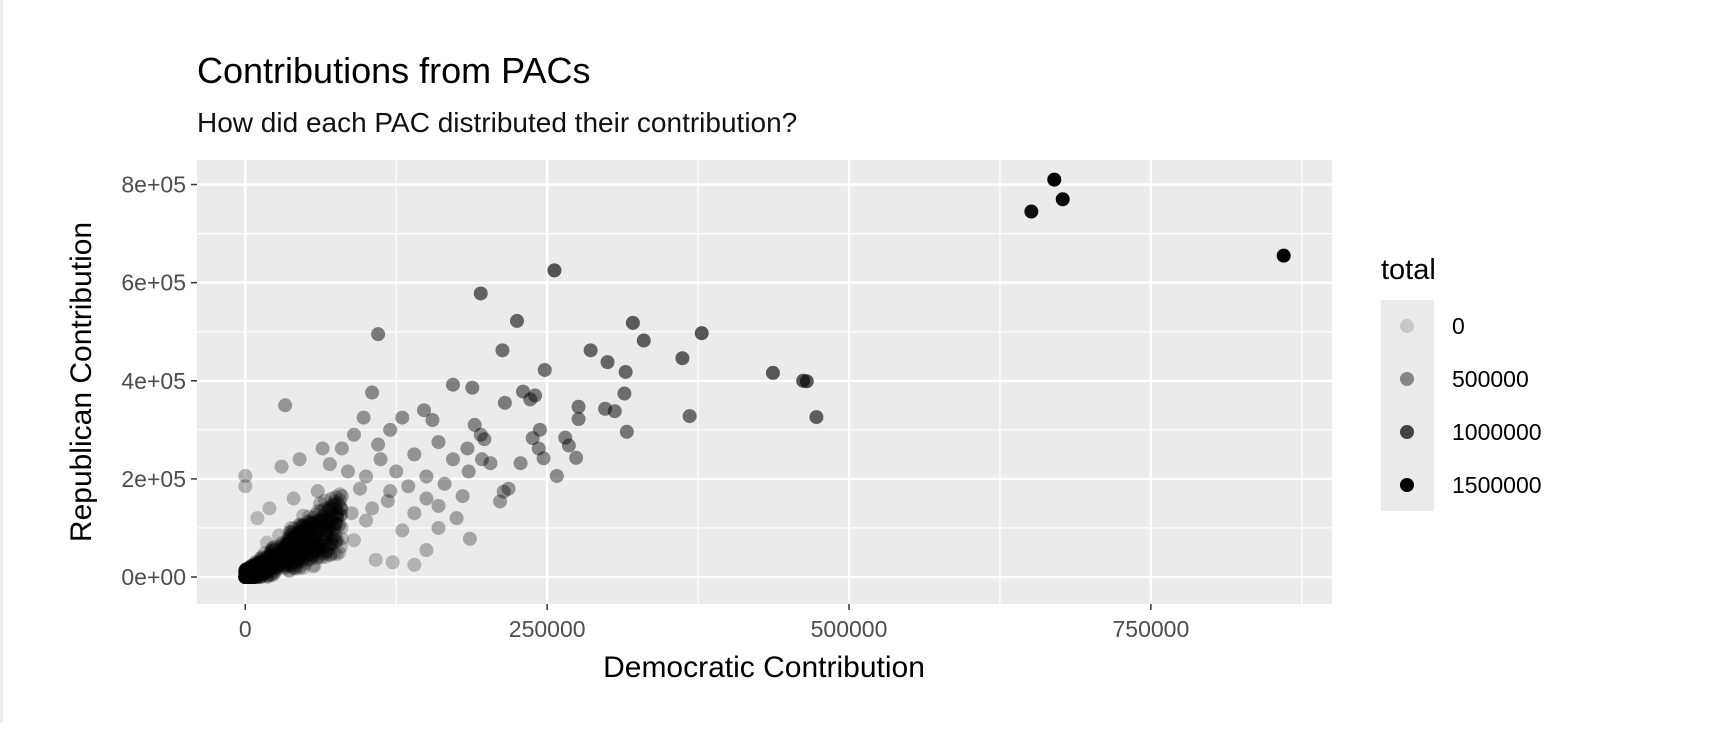 The image size is (1714, 754). I want to click on legend-title: total, so click(1408, 270).